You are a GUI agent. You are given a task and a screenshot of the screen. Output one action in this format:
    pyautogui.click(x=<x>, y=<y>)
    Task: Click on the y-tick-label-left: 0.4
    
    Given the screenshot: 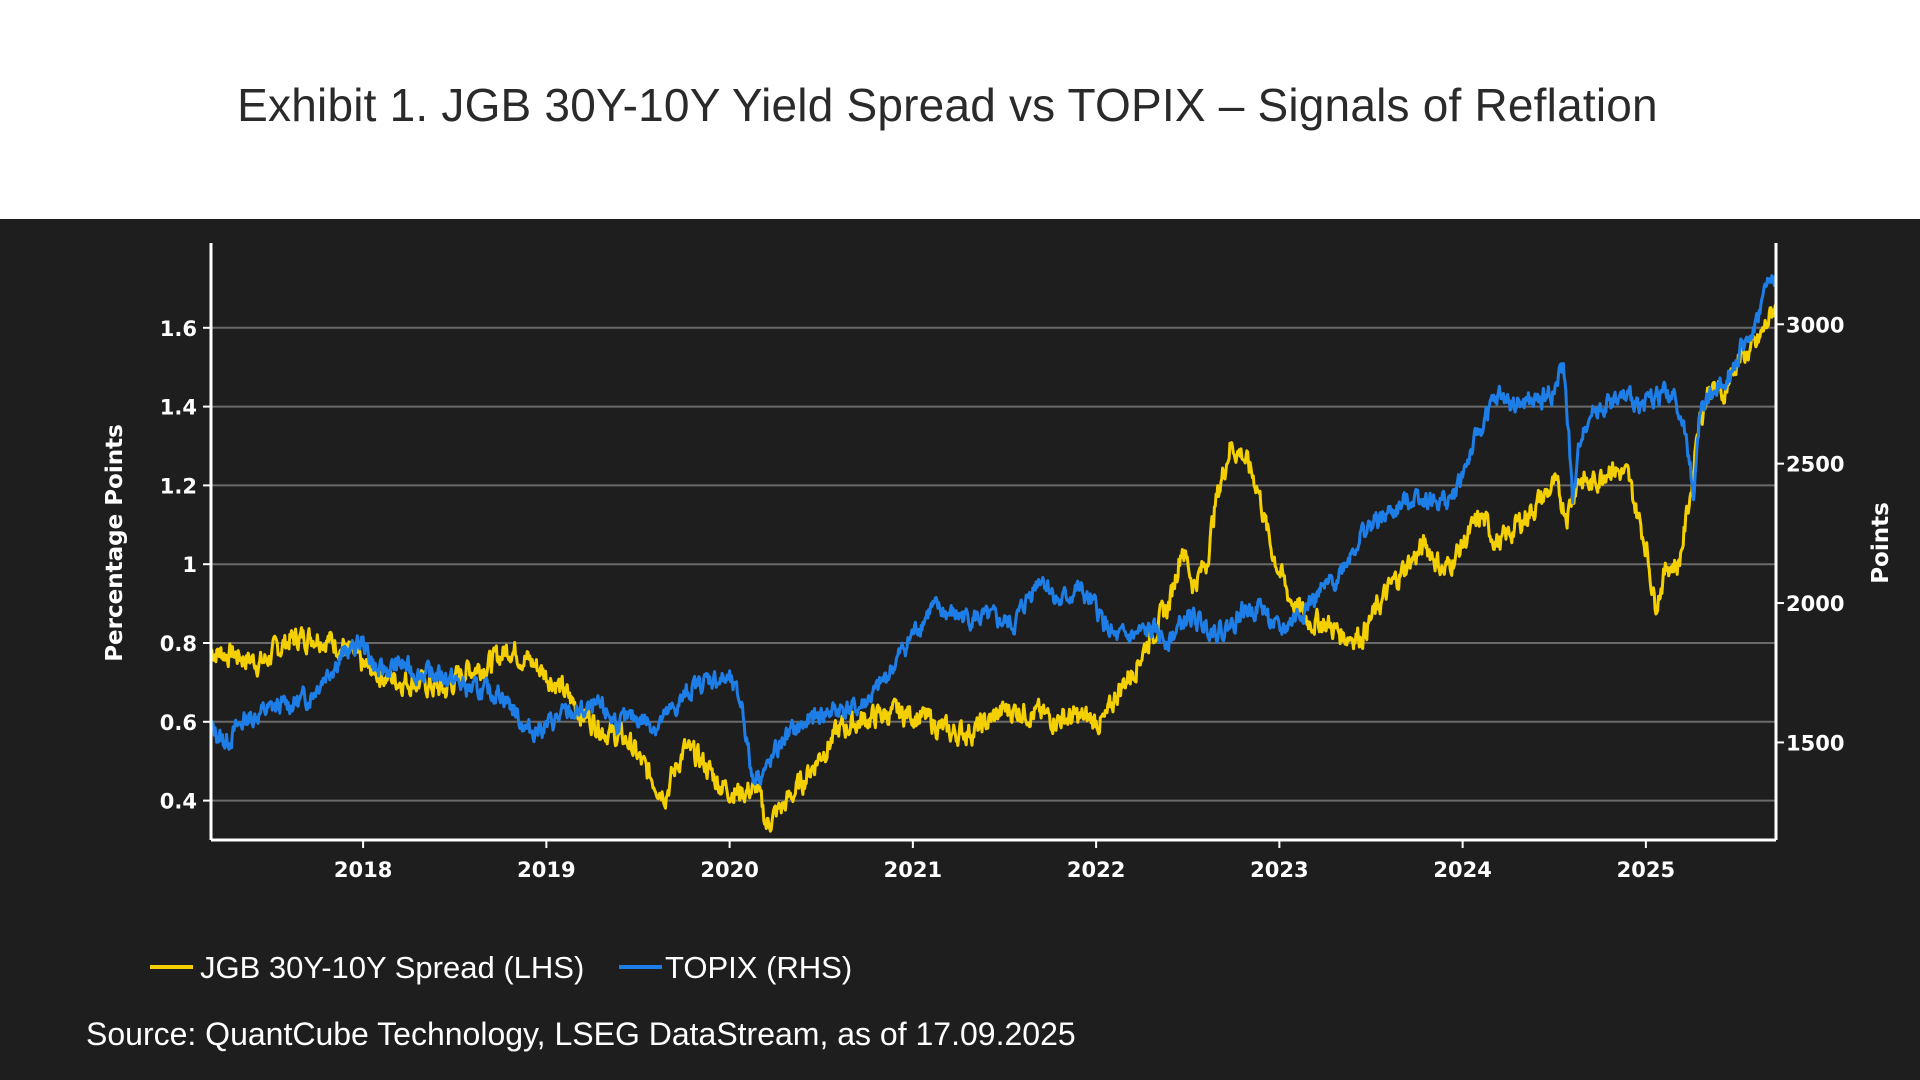 What is the action you would take?
    pyautogui.click(x=178, y=802)
    